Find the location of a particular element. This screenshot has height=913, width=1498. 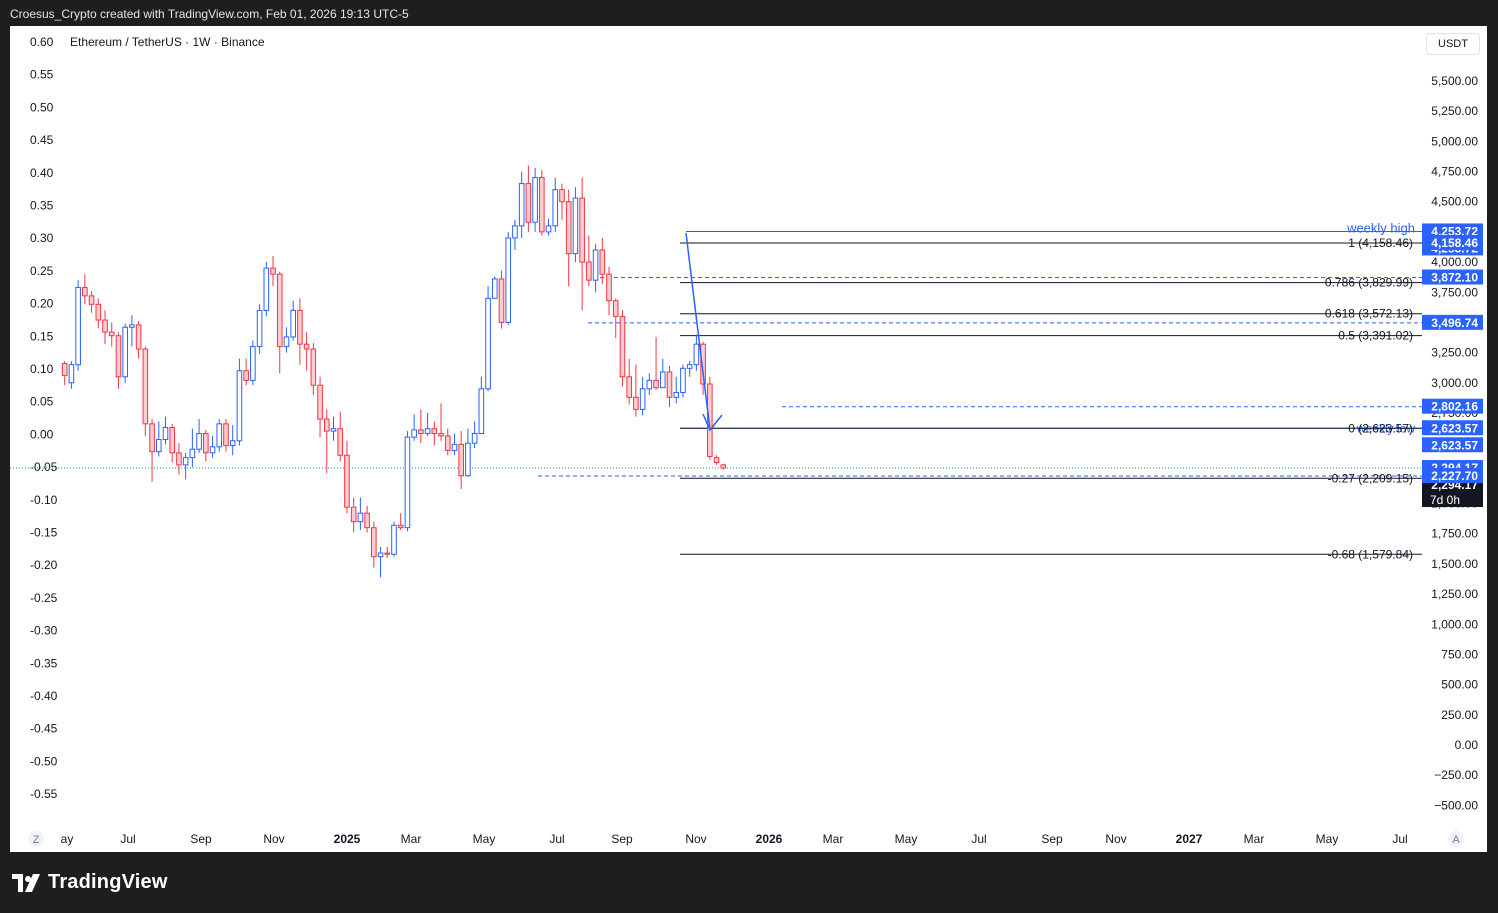

left-axis-tick: -0.35 is located at coordinates (44, 663).